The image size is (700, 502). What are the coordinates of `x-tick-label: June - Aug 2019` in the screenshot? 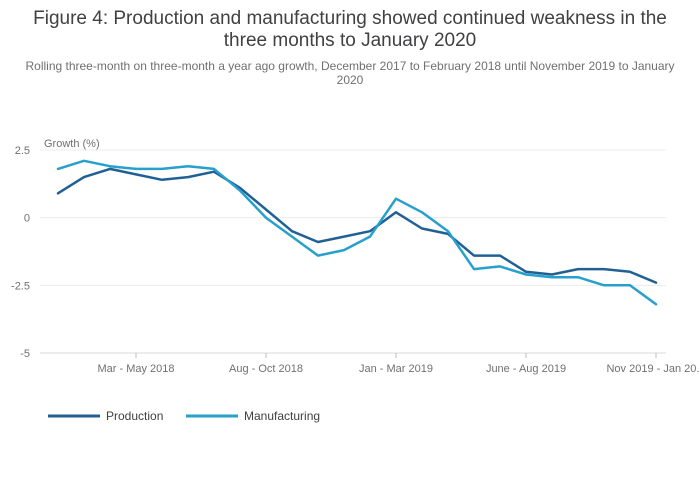 It's located at (526, 369).